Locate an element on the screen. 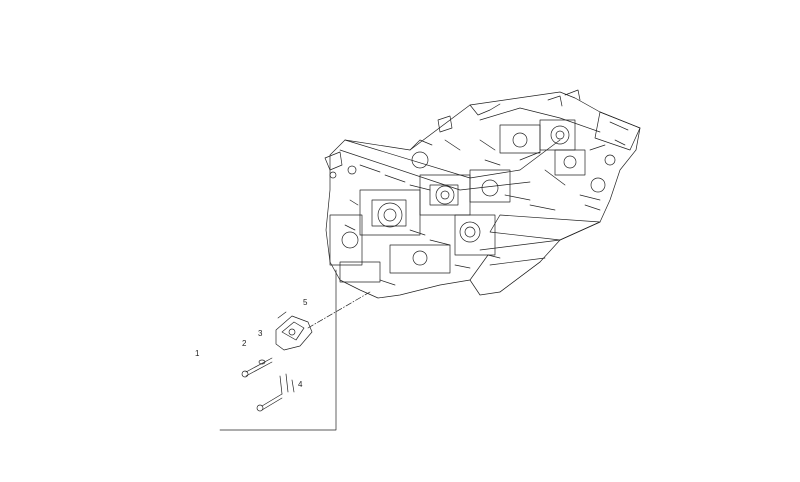 This screenshot has width=800, height=482. assembly-line is located at coordinates (339, 310).